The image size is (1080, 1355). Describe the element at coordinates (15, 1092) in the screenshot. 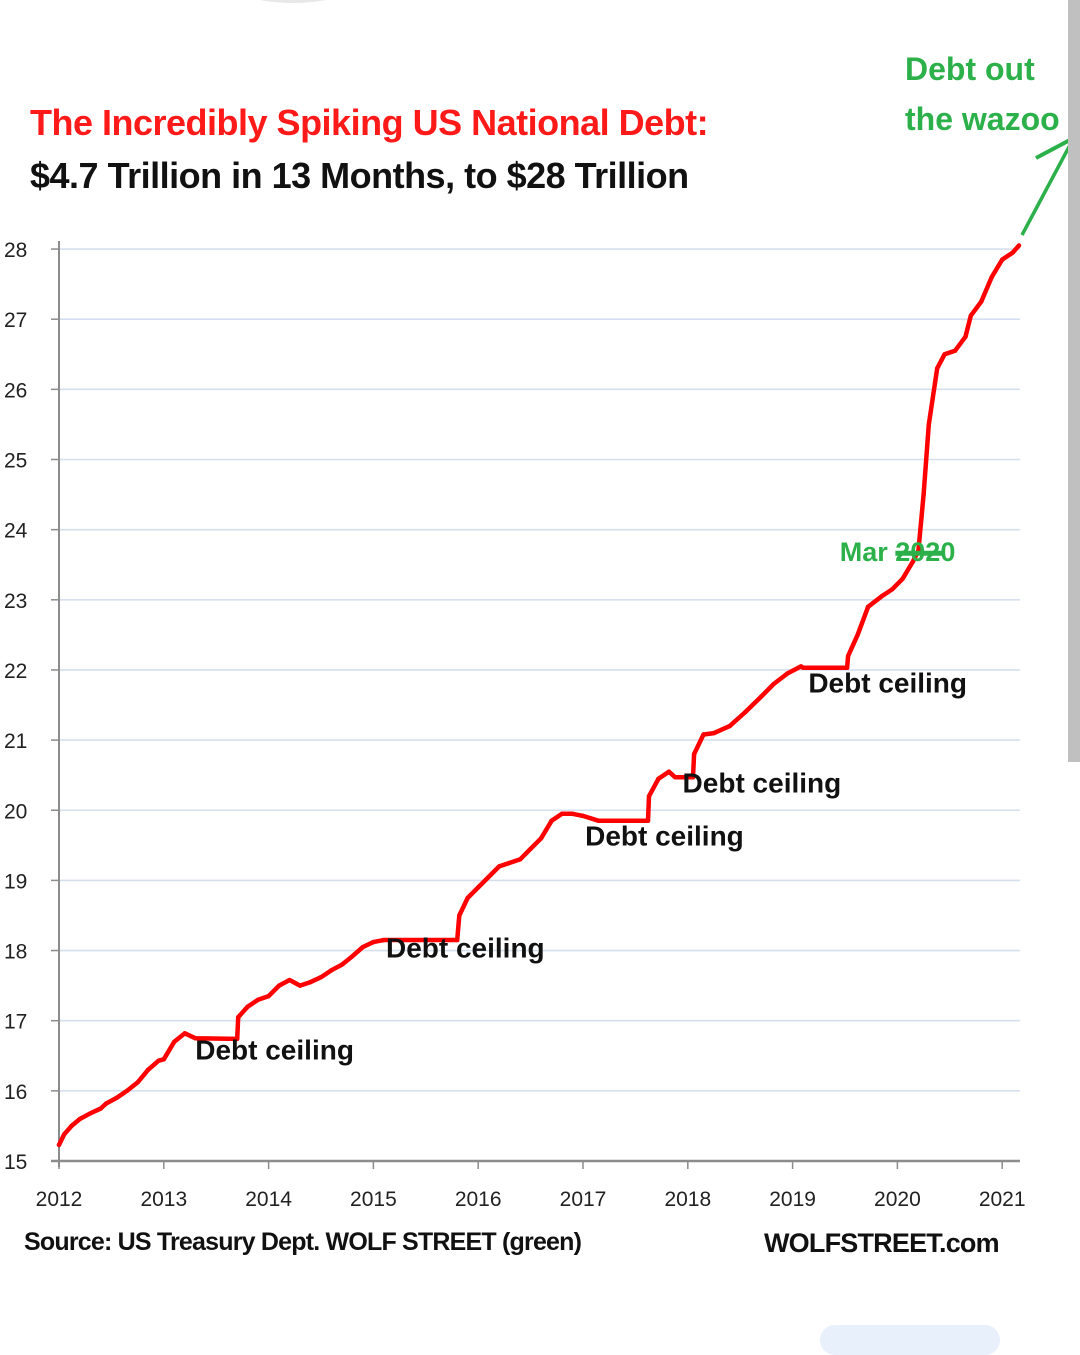

I see `y-tick-label: 16` at that location.